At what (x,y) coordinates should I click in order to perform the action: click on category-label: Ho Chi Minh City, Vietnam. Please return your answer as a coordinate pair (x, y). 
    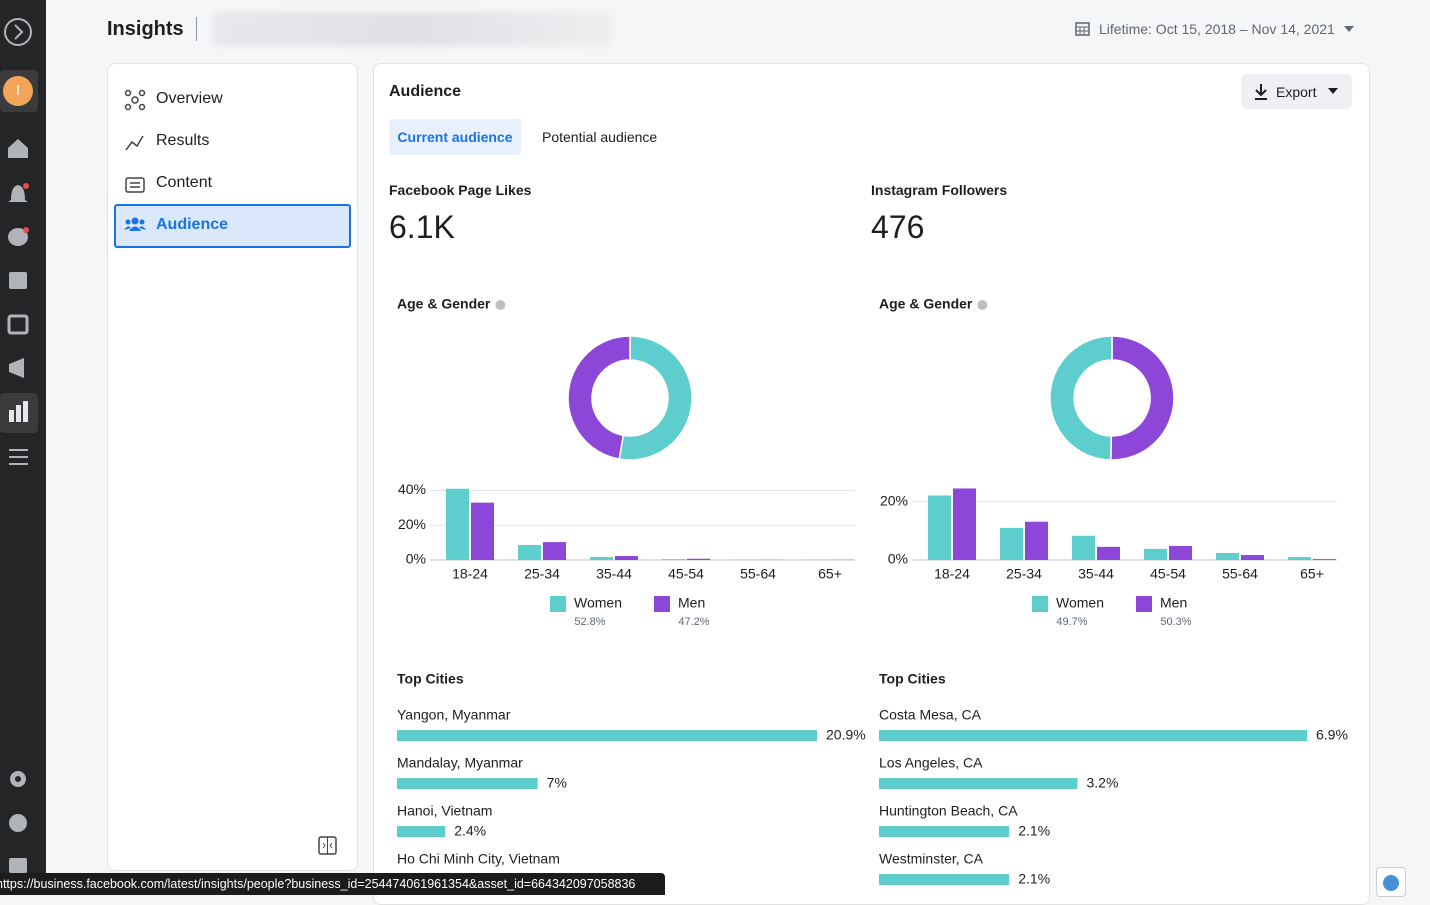
    Looking at the image, I should click on (478, 859).